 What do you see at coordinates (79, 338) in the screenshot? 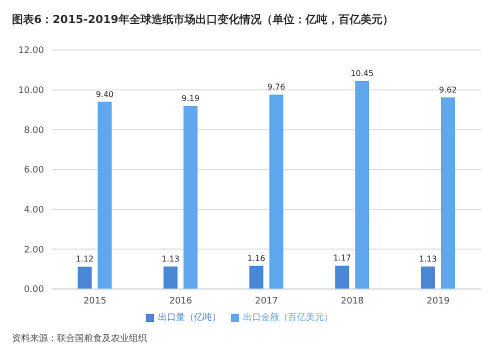
I see `text: 资料来源：联合国粮食及农业组织` at bounding box center [79, 338].